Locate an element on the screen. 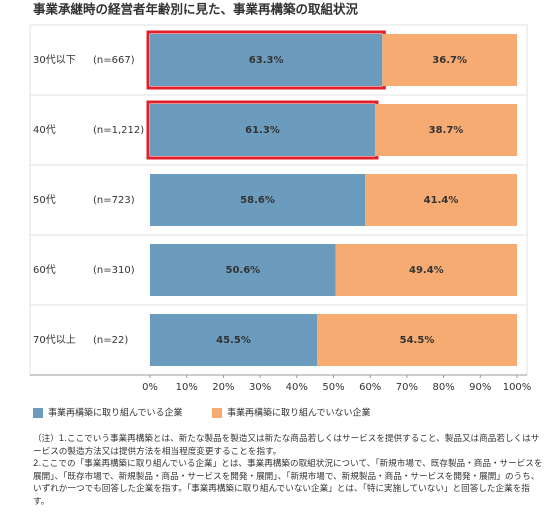  value-label: 58.6% is located at coordinates (257, 200).